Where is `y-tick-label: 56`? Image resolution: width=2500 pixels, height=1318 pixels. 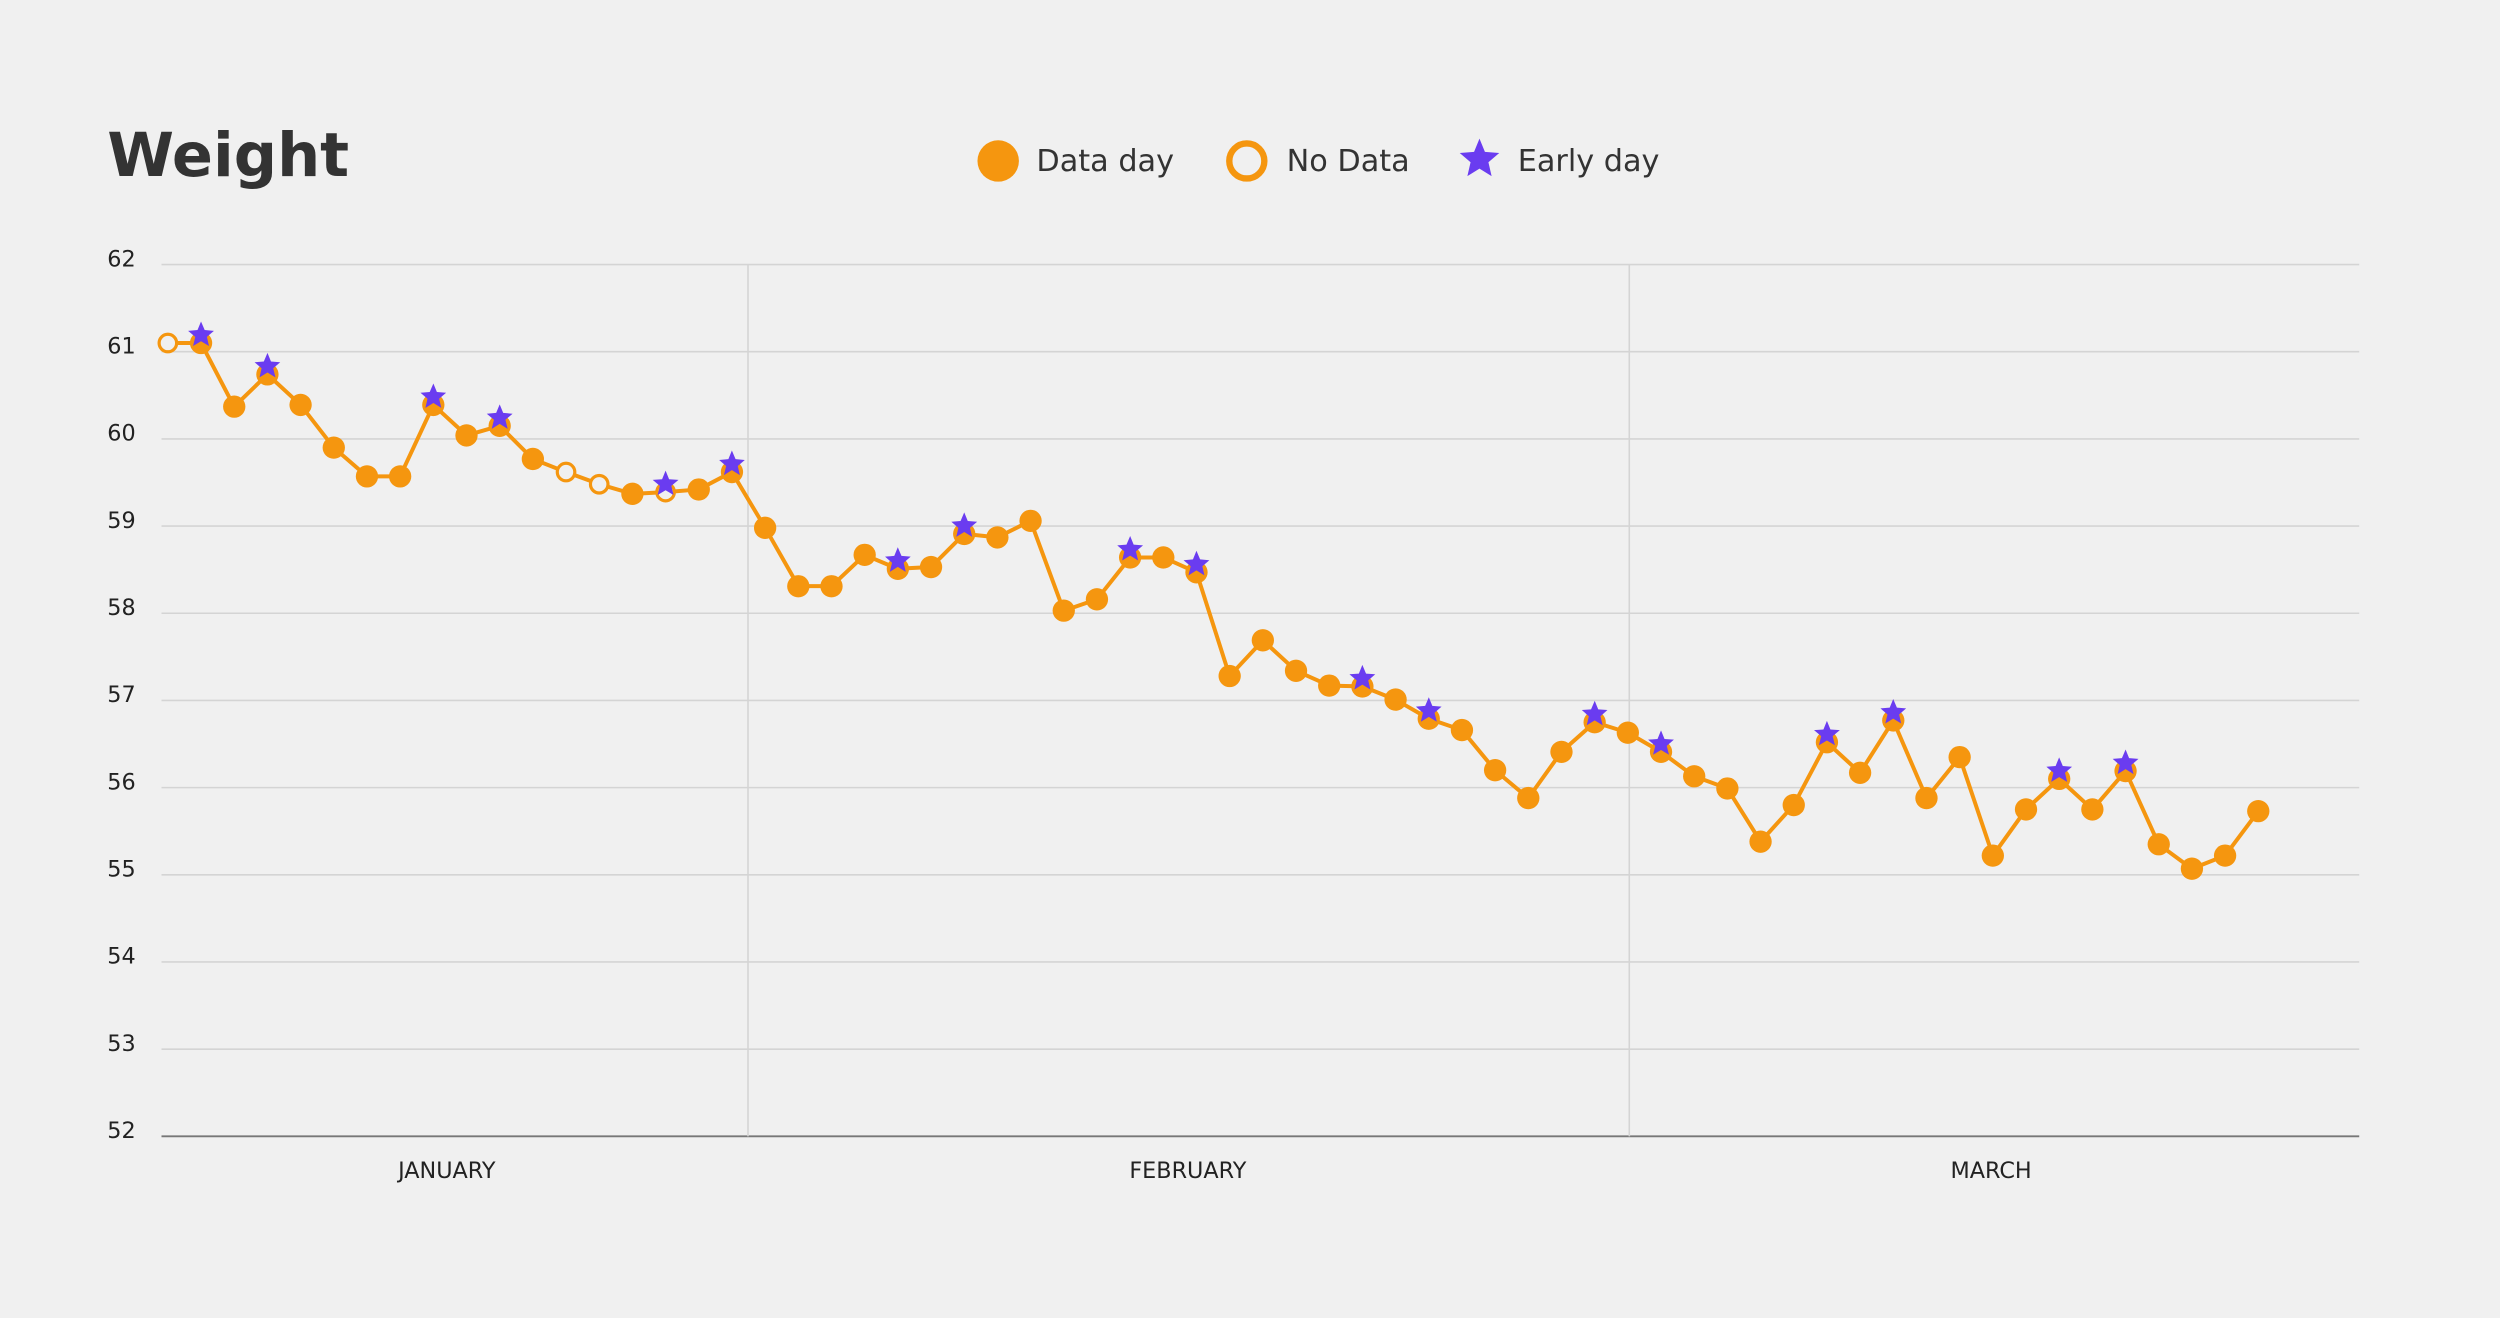
y-tick-label: 56 is located at coordinates (121, 782).